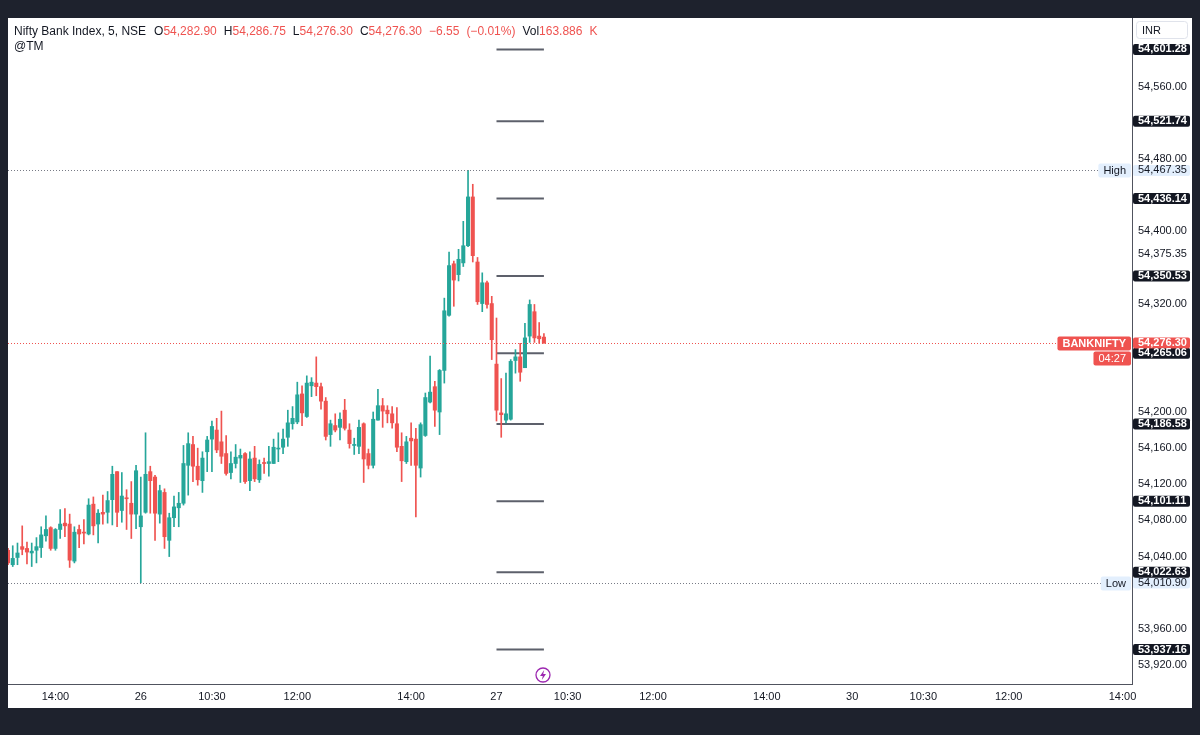 The width and height of the screenshot is (1200, 735). Describe the element at coordinates (1163, 197) in the screenshot. I see `y-tick-label: 54,436.14` at that location.